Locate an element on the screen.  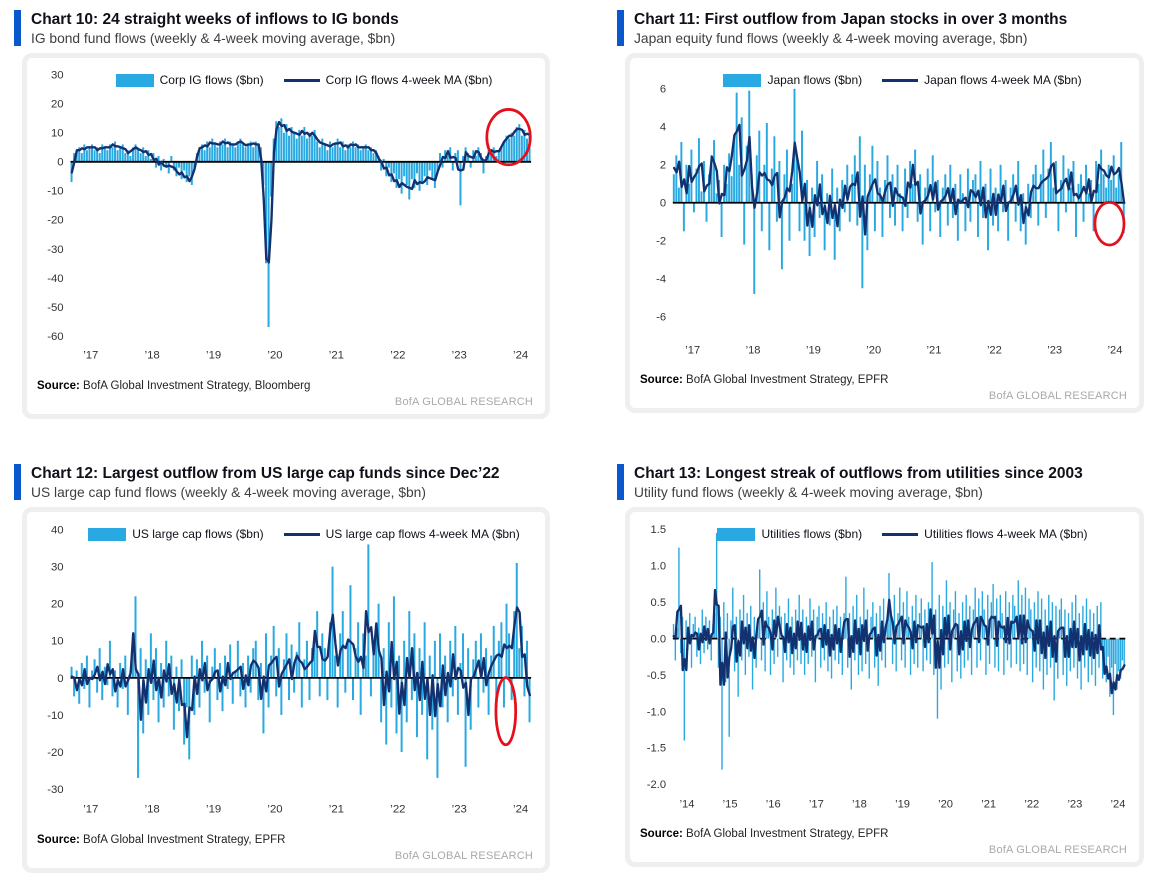
svg-text: 20 is located at coordinates (57, 105).